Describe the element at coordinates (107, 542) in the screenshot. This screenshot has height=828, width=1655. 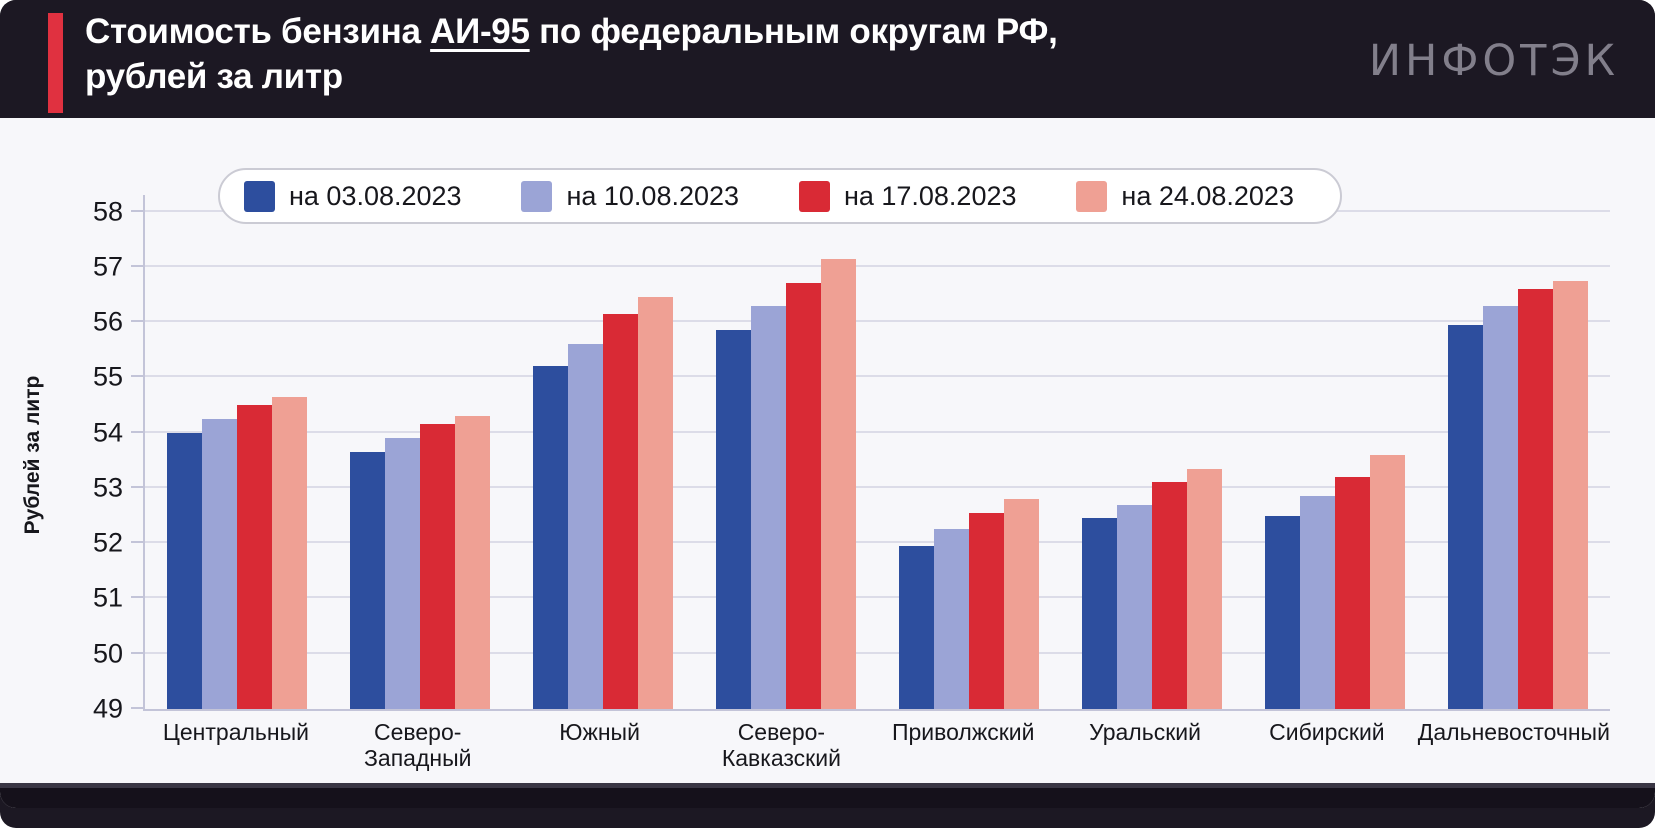
I see `y-tick-label: 52` at that location.